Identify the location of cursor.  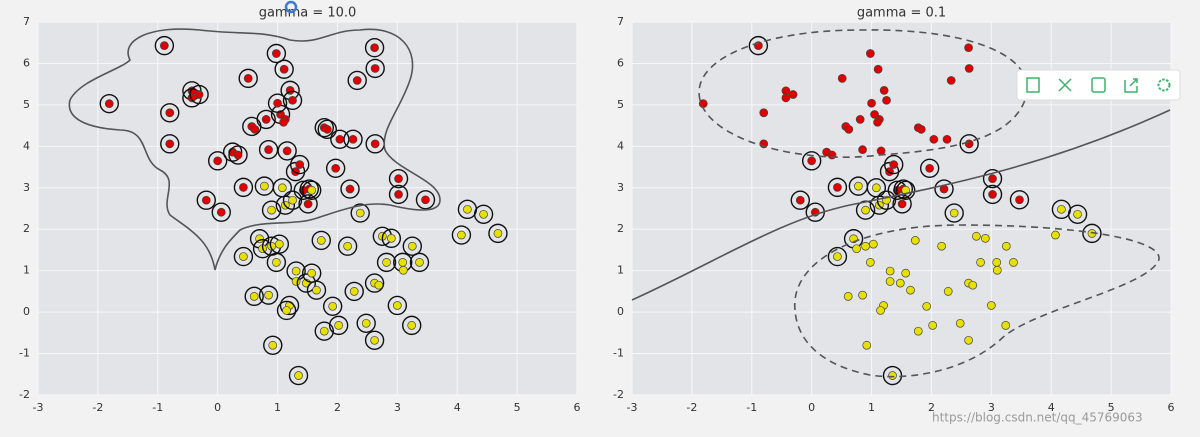
(291, 7).